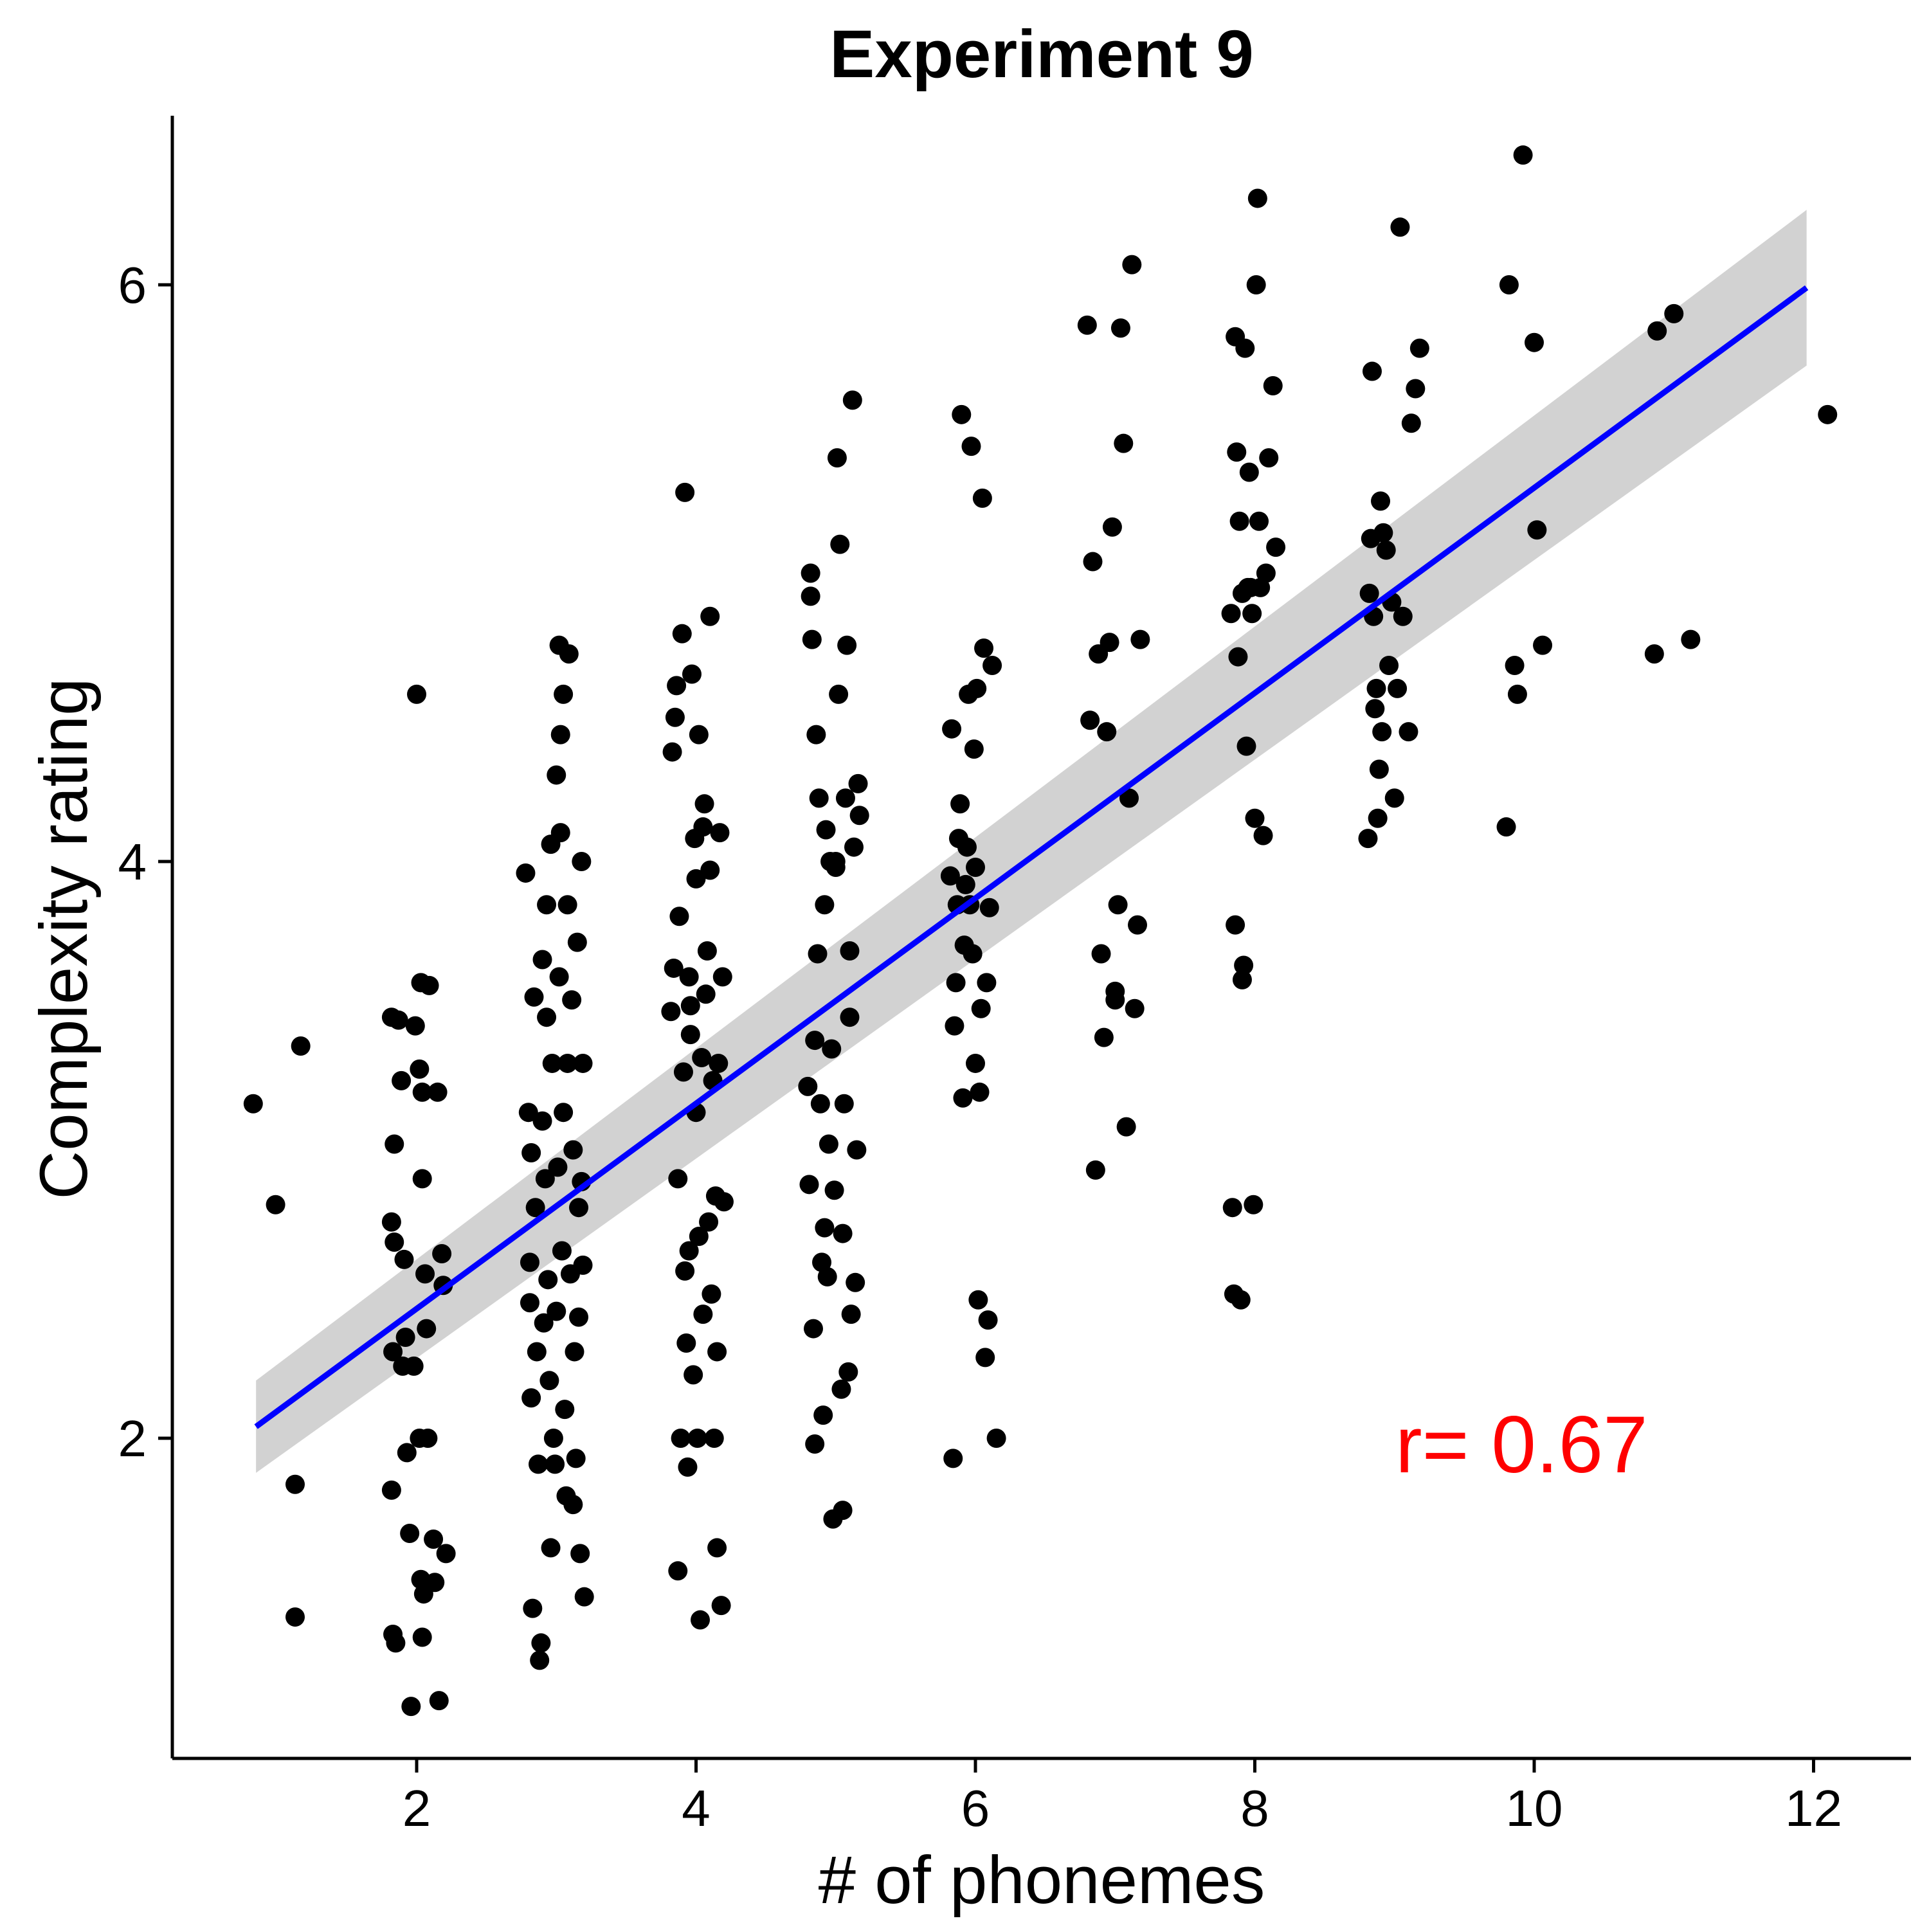  I want to click on y-tick-label: 6, so click(132, 285).